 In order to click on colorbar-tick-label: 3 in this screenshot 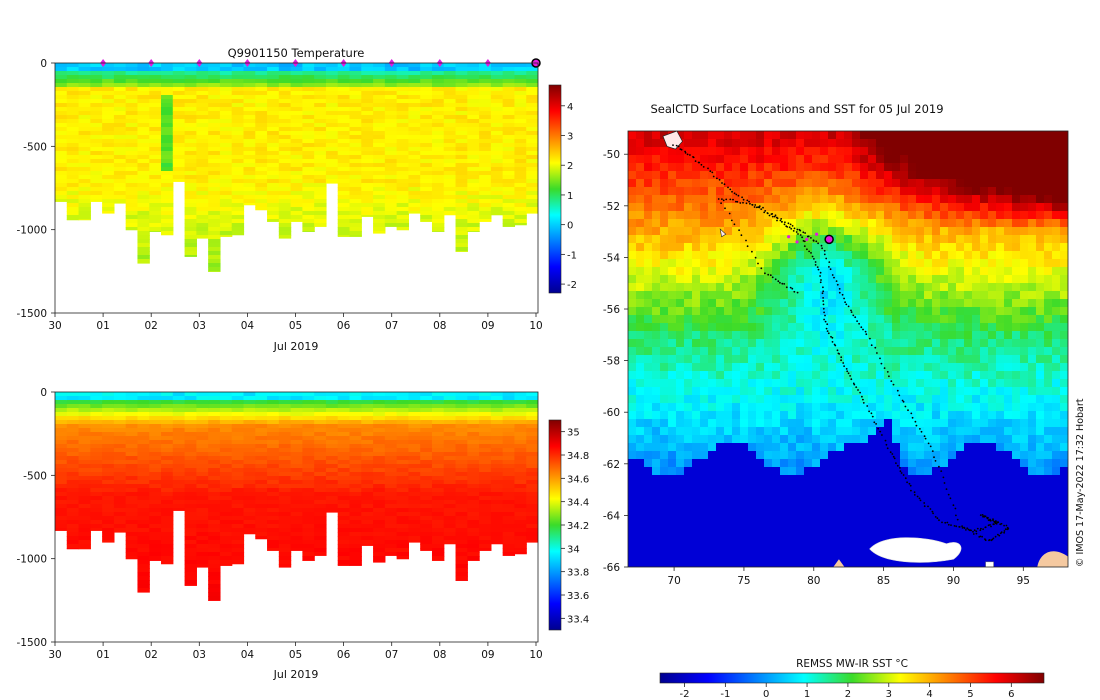, I will do `click(570, 137)`.